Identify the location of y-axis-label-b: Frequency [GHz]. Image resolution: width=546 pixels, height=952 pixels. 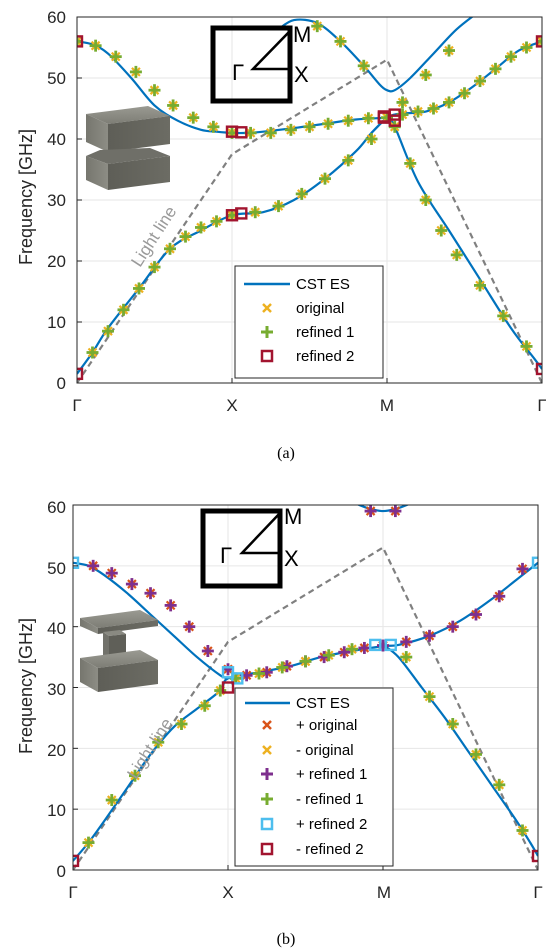
(26, 686).